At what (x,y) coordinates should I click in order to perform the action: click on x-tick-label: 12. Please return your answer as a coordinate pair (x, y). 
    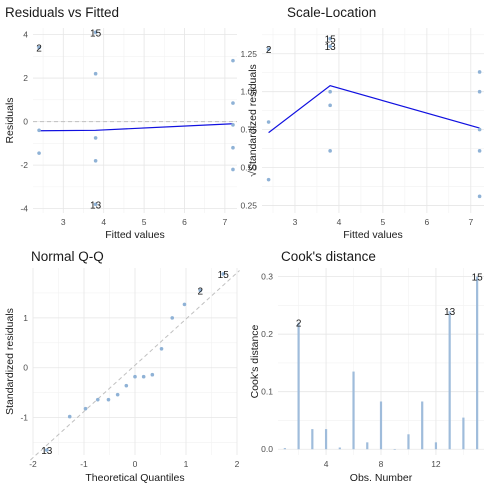
    Looking at the image, I should click on (436, 464).